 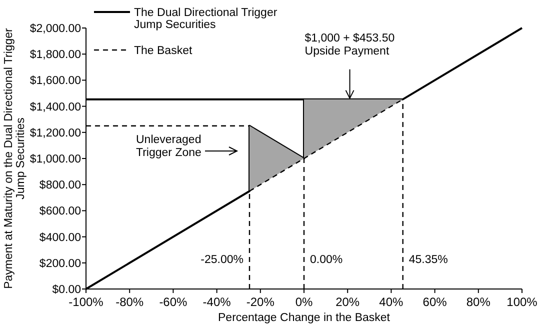 What do you see at coordinates (349, 45) in the screenshot?
I see `annotation: $1,000 + $453.50 Upside Payment` at bounding box center [349, 45].